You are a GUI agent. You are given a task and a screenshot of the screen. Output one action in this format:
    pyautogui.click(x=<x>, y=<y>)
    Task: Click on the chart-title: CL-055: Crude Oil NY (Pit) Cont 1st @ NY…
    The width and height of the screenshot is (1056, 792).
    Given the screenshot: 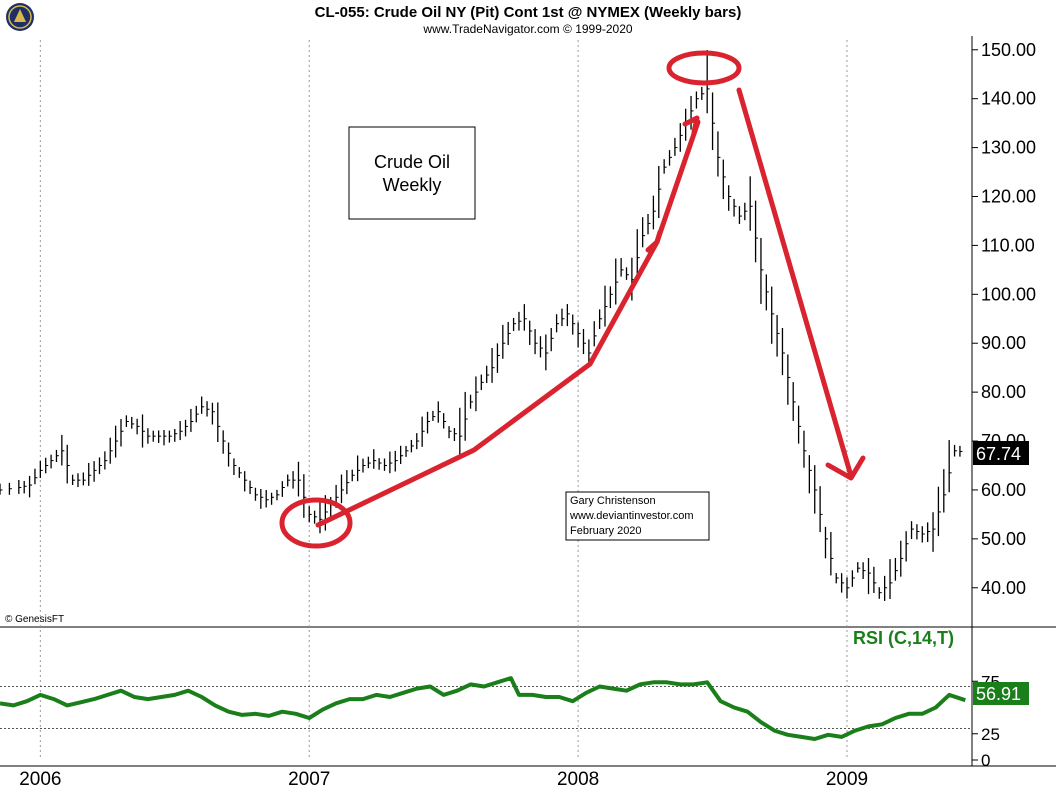 What is the action you would take?
    pyautogui.click(x=528, y=12)
    